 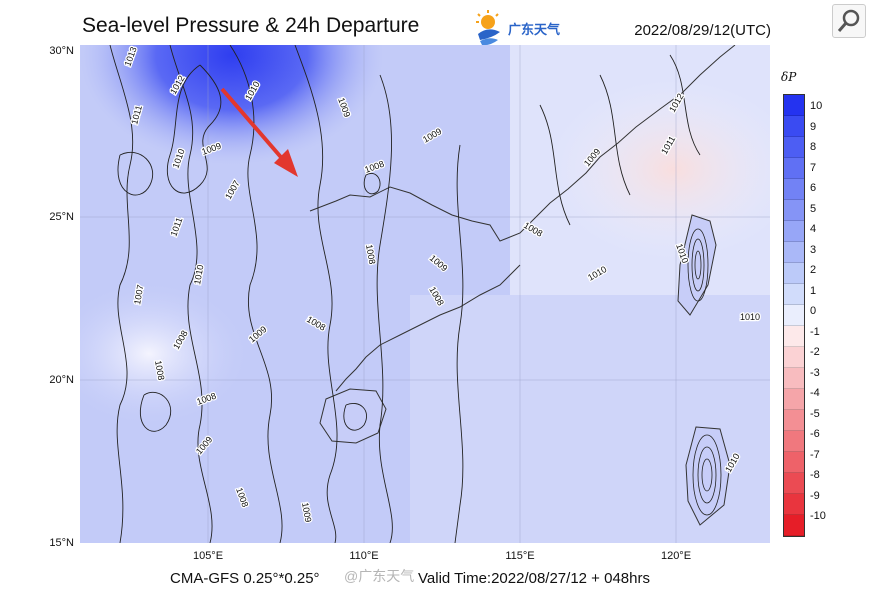 What do you see at coordinates (534, 578) in the screenshot?
I see `valid-time: Valid Time:2022/08/27/12 + 048hrs` at bounding box center [534, 578].